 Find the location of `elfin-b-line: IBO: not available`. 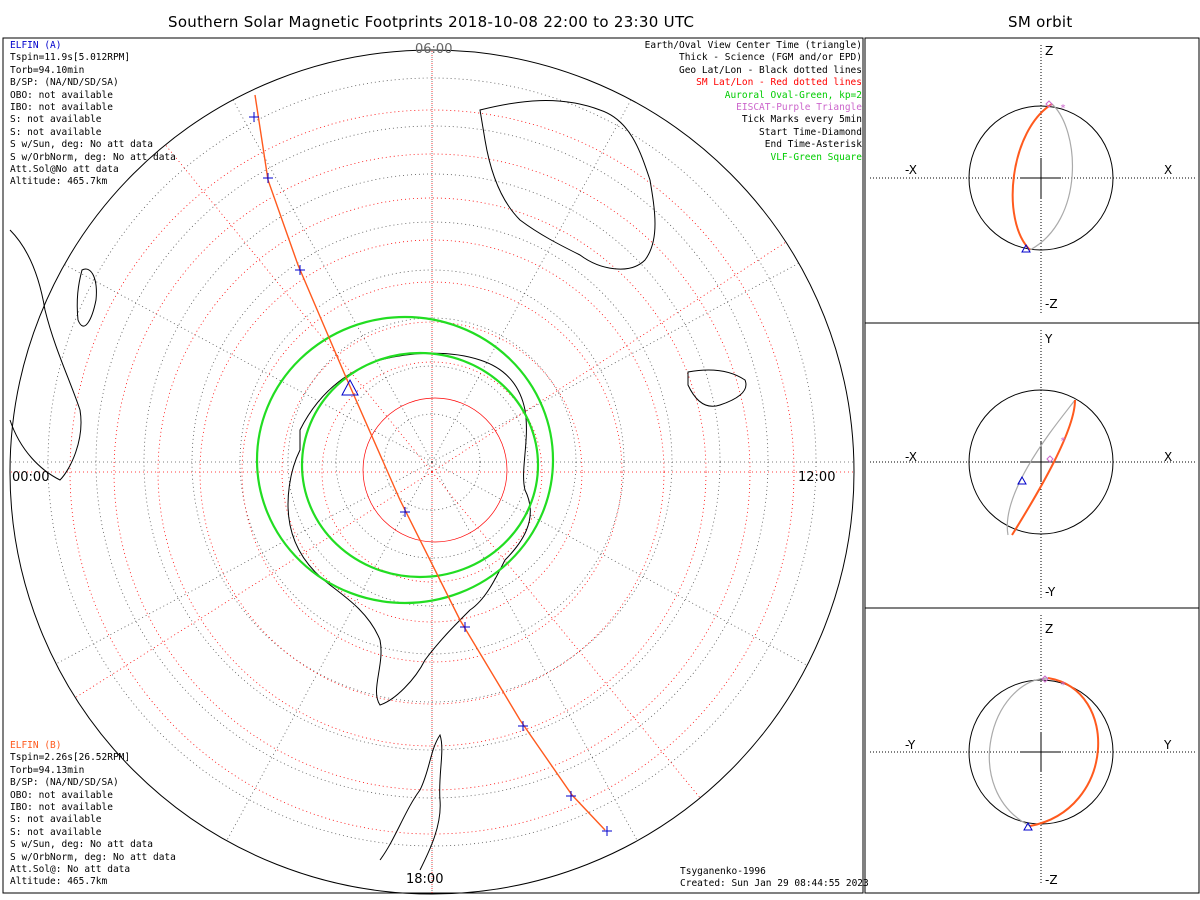

elfin-b-line: IBO: not available is located at coordinates (61, 808).